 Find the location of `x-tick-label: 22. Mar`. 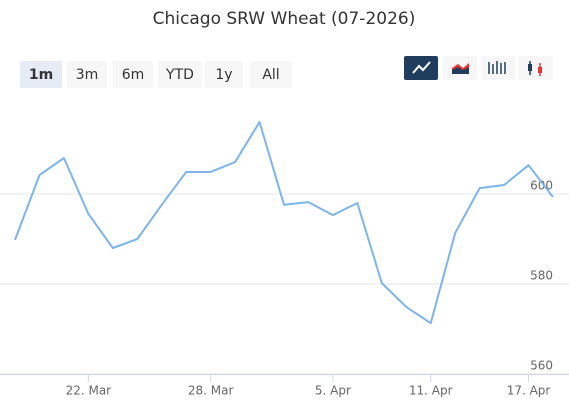

x-tick-label: 22. Mar is located at coordinates (89, 391).